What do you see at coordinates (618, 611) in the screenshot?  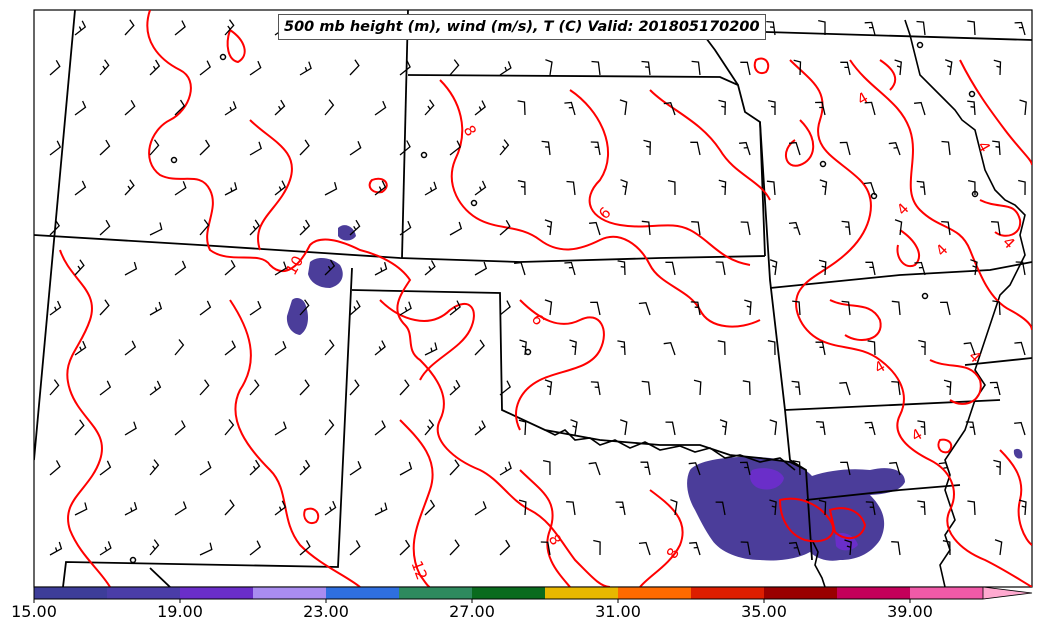 I see `colorbar-tick-label: 31.00` at bounding box center [618, 611].